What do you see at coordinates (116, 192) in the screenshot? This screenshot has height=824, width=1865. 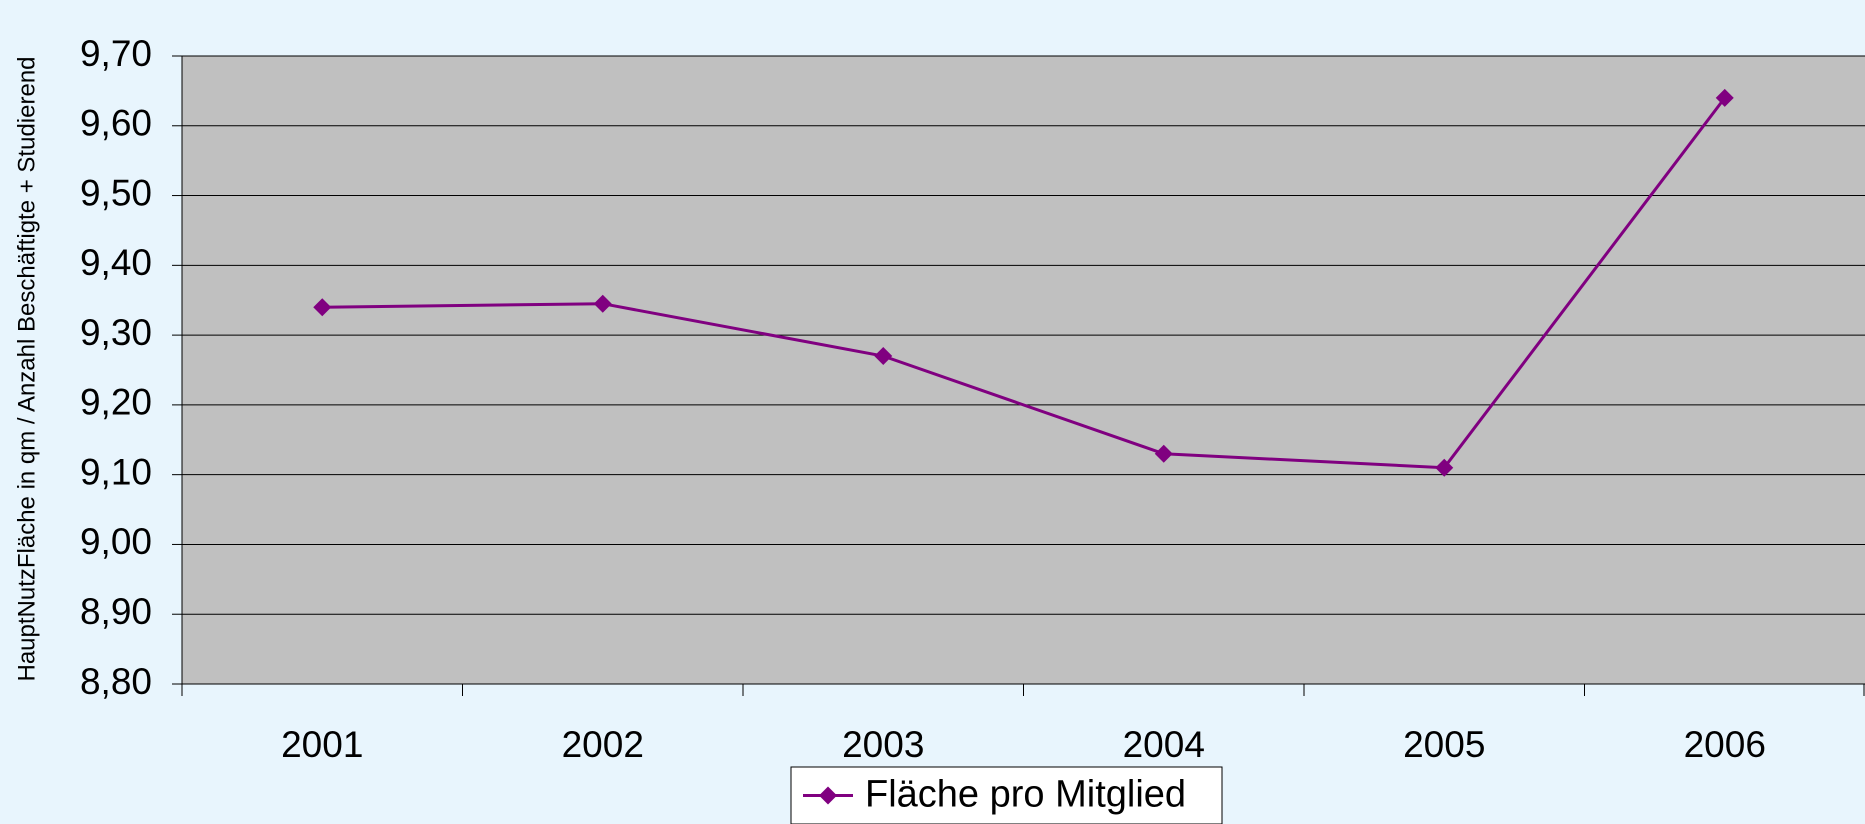 I see `y-tick-label: 9,50` at bounding box center [116, 192].